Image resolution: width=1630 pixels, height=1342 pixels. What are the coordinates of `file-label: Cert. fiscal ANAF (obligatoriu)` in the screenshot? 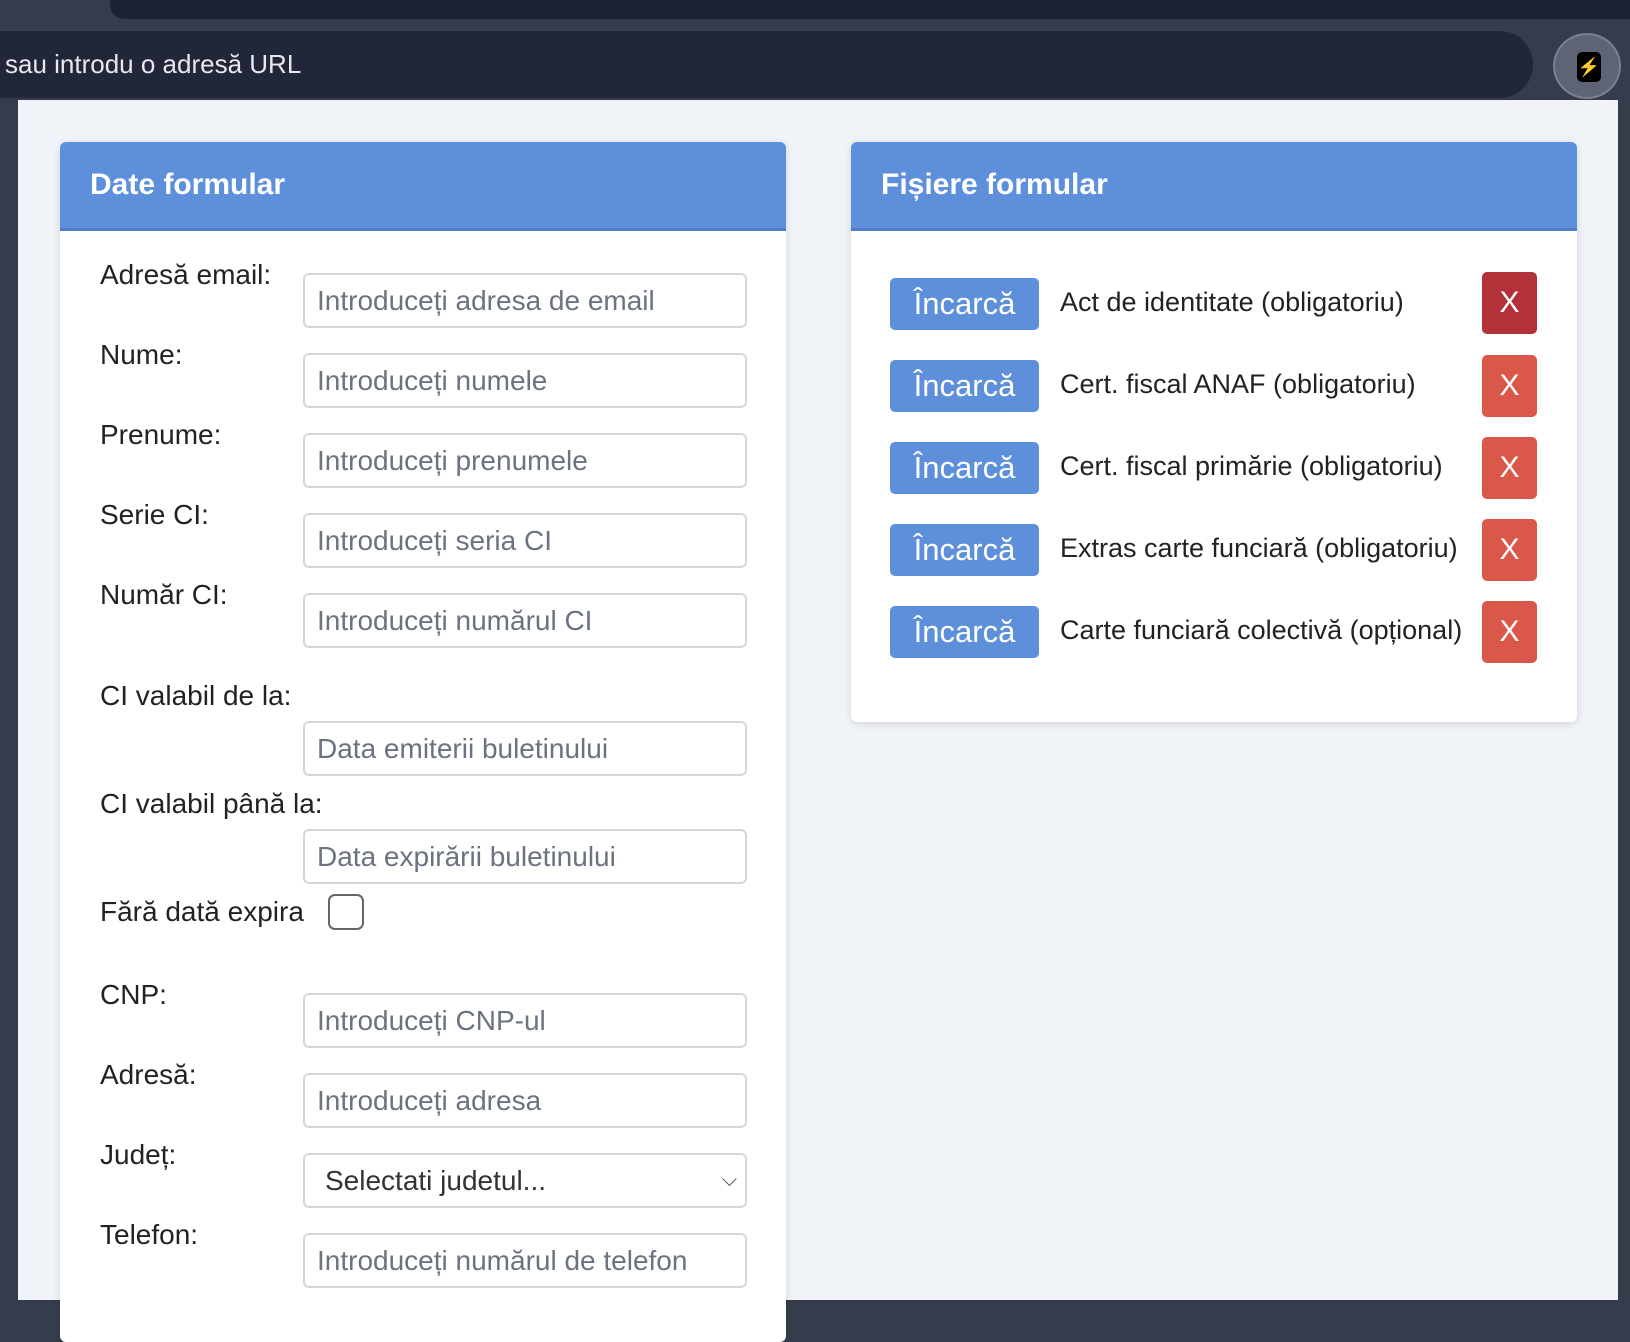 It's located at (1238, 384).